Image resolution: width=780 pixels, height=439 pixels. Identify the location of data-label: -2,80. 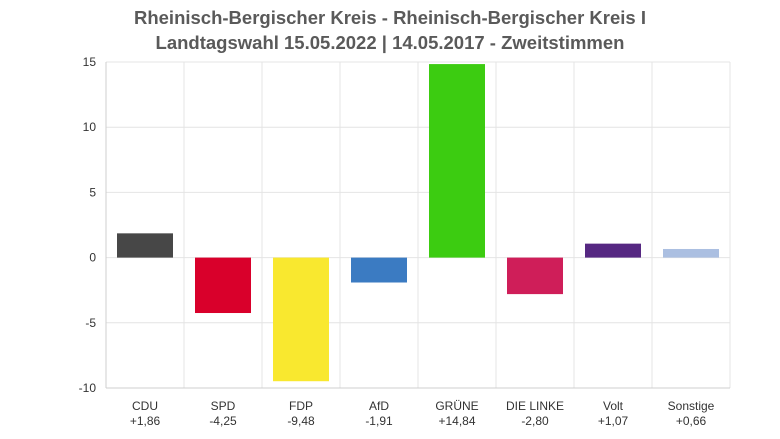
(535, 421).